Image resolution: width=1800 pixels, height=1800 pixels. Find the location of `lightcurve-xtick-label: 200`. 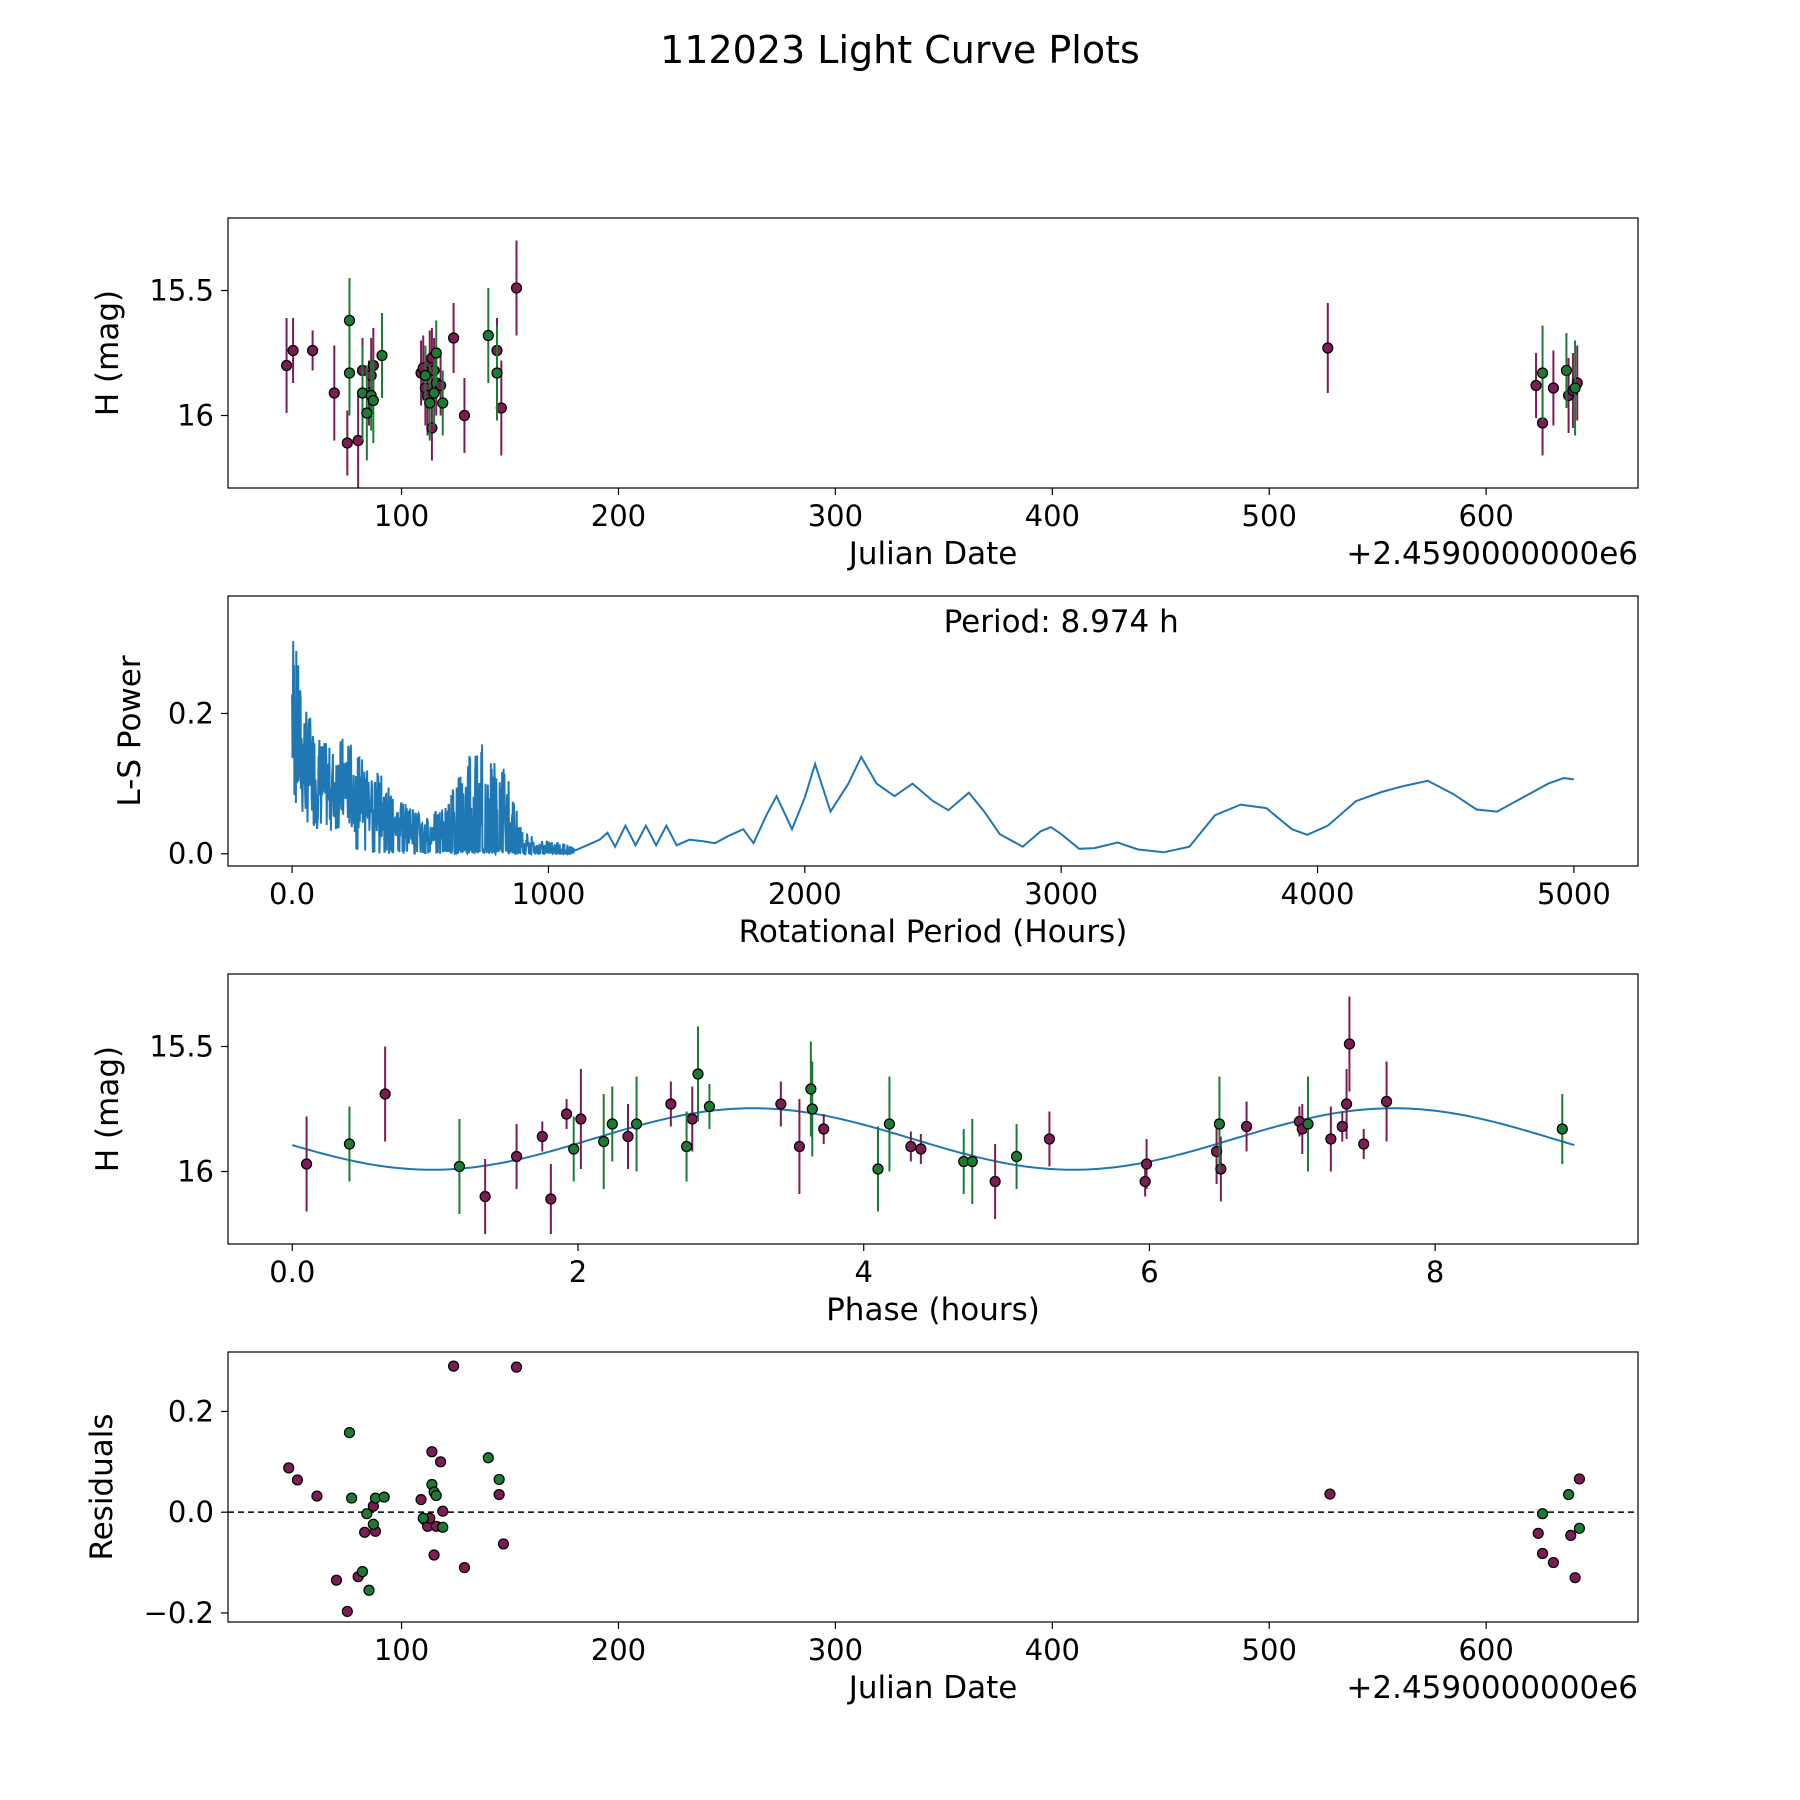

lightcurve-xtick-label: 200 is located at coordinates (618, 516).